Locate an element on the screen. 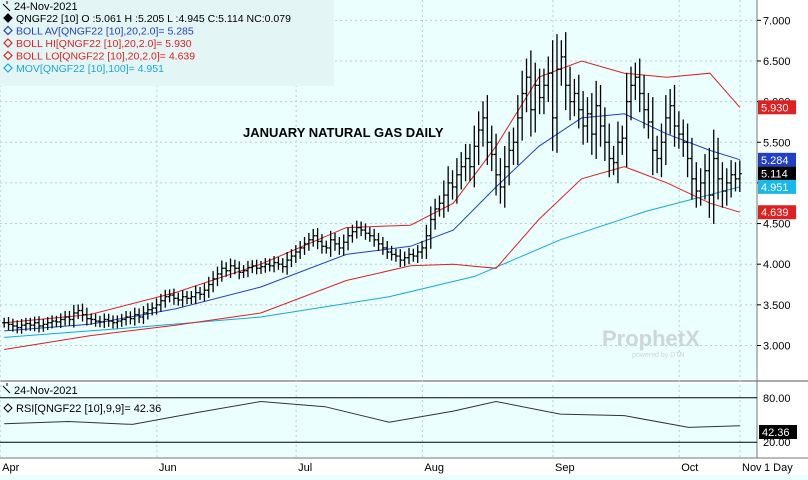  month-label: Jun is located at coordinates (168, 468).